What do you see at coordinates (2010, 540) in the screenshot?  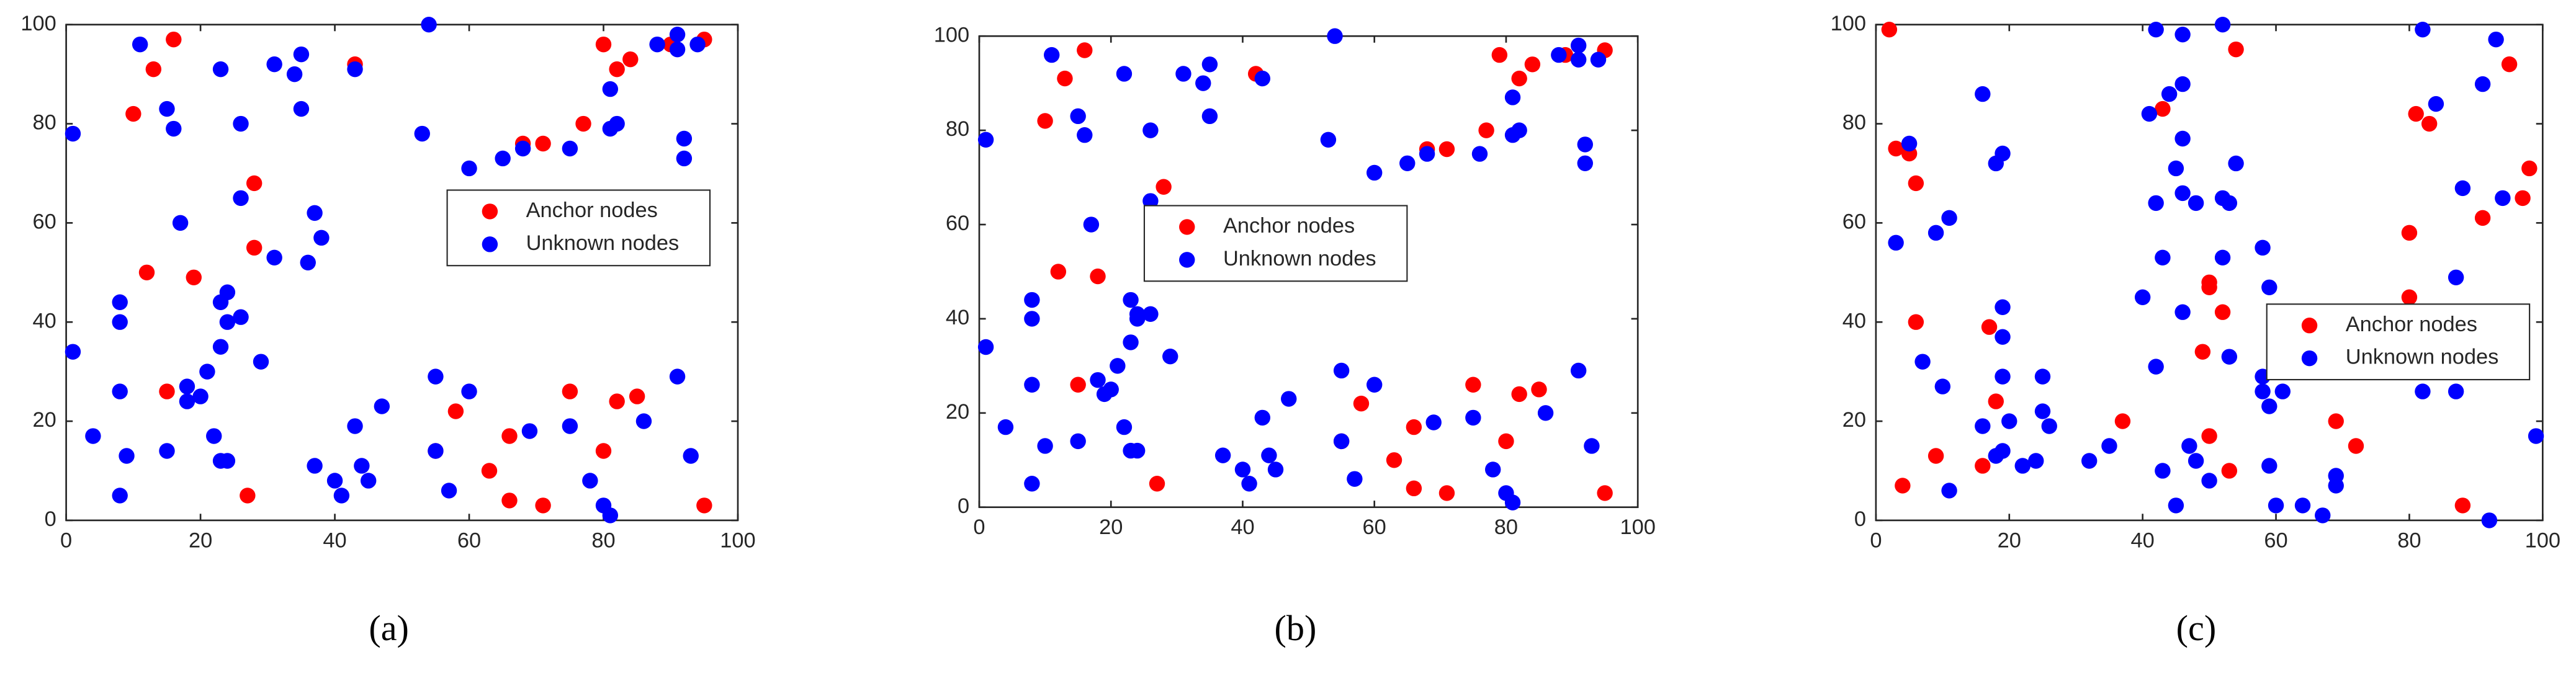 I see `x-tick-label: 20` at bounding box center [2010, 540].